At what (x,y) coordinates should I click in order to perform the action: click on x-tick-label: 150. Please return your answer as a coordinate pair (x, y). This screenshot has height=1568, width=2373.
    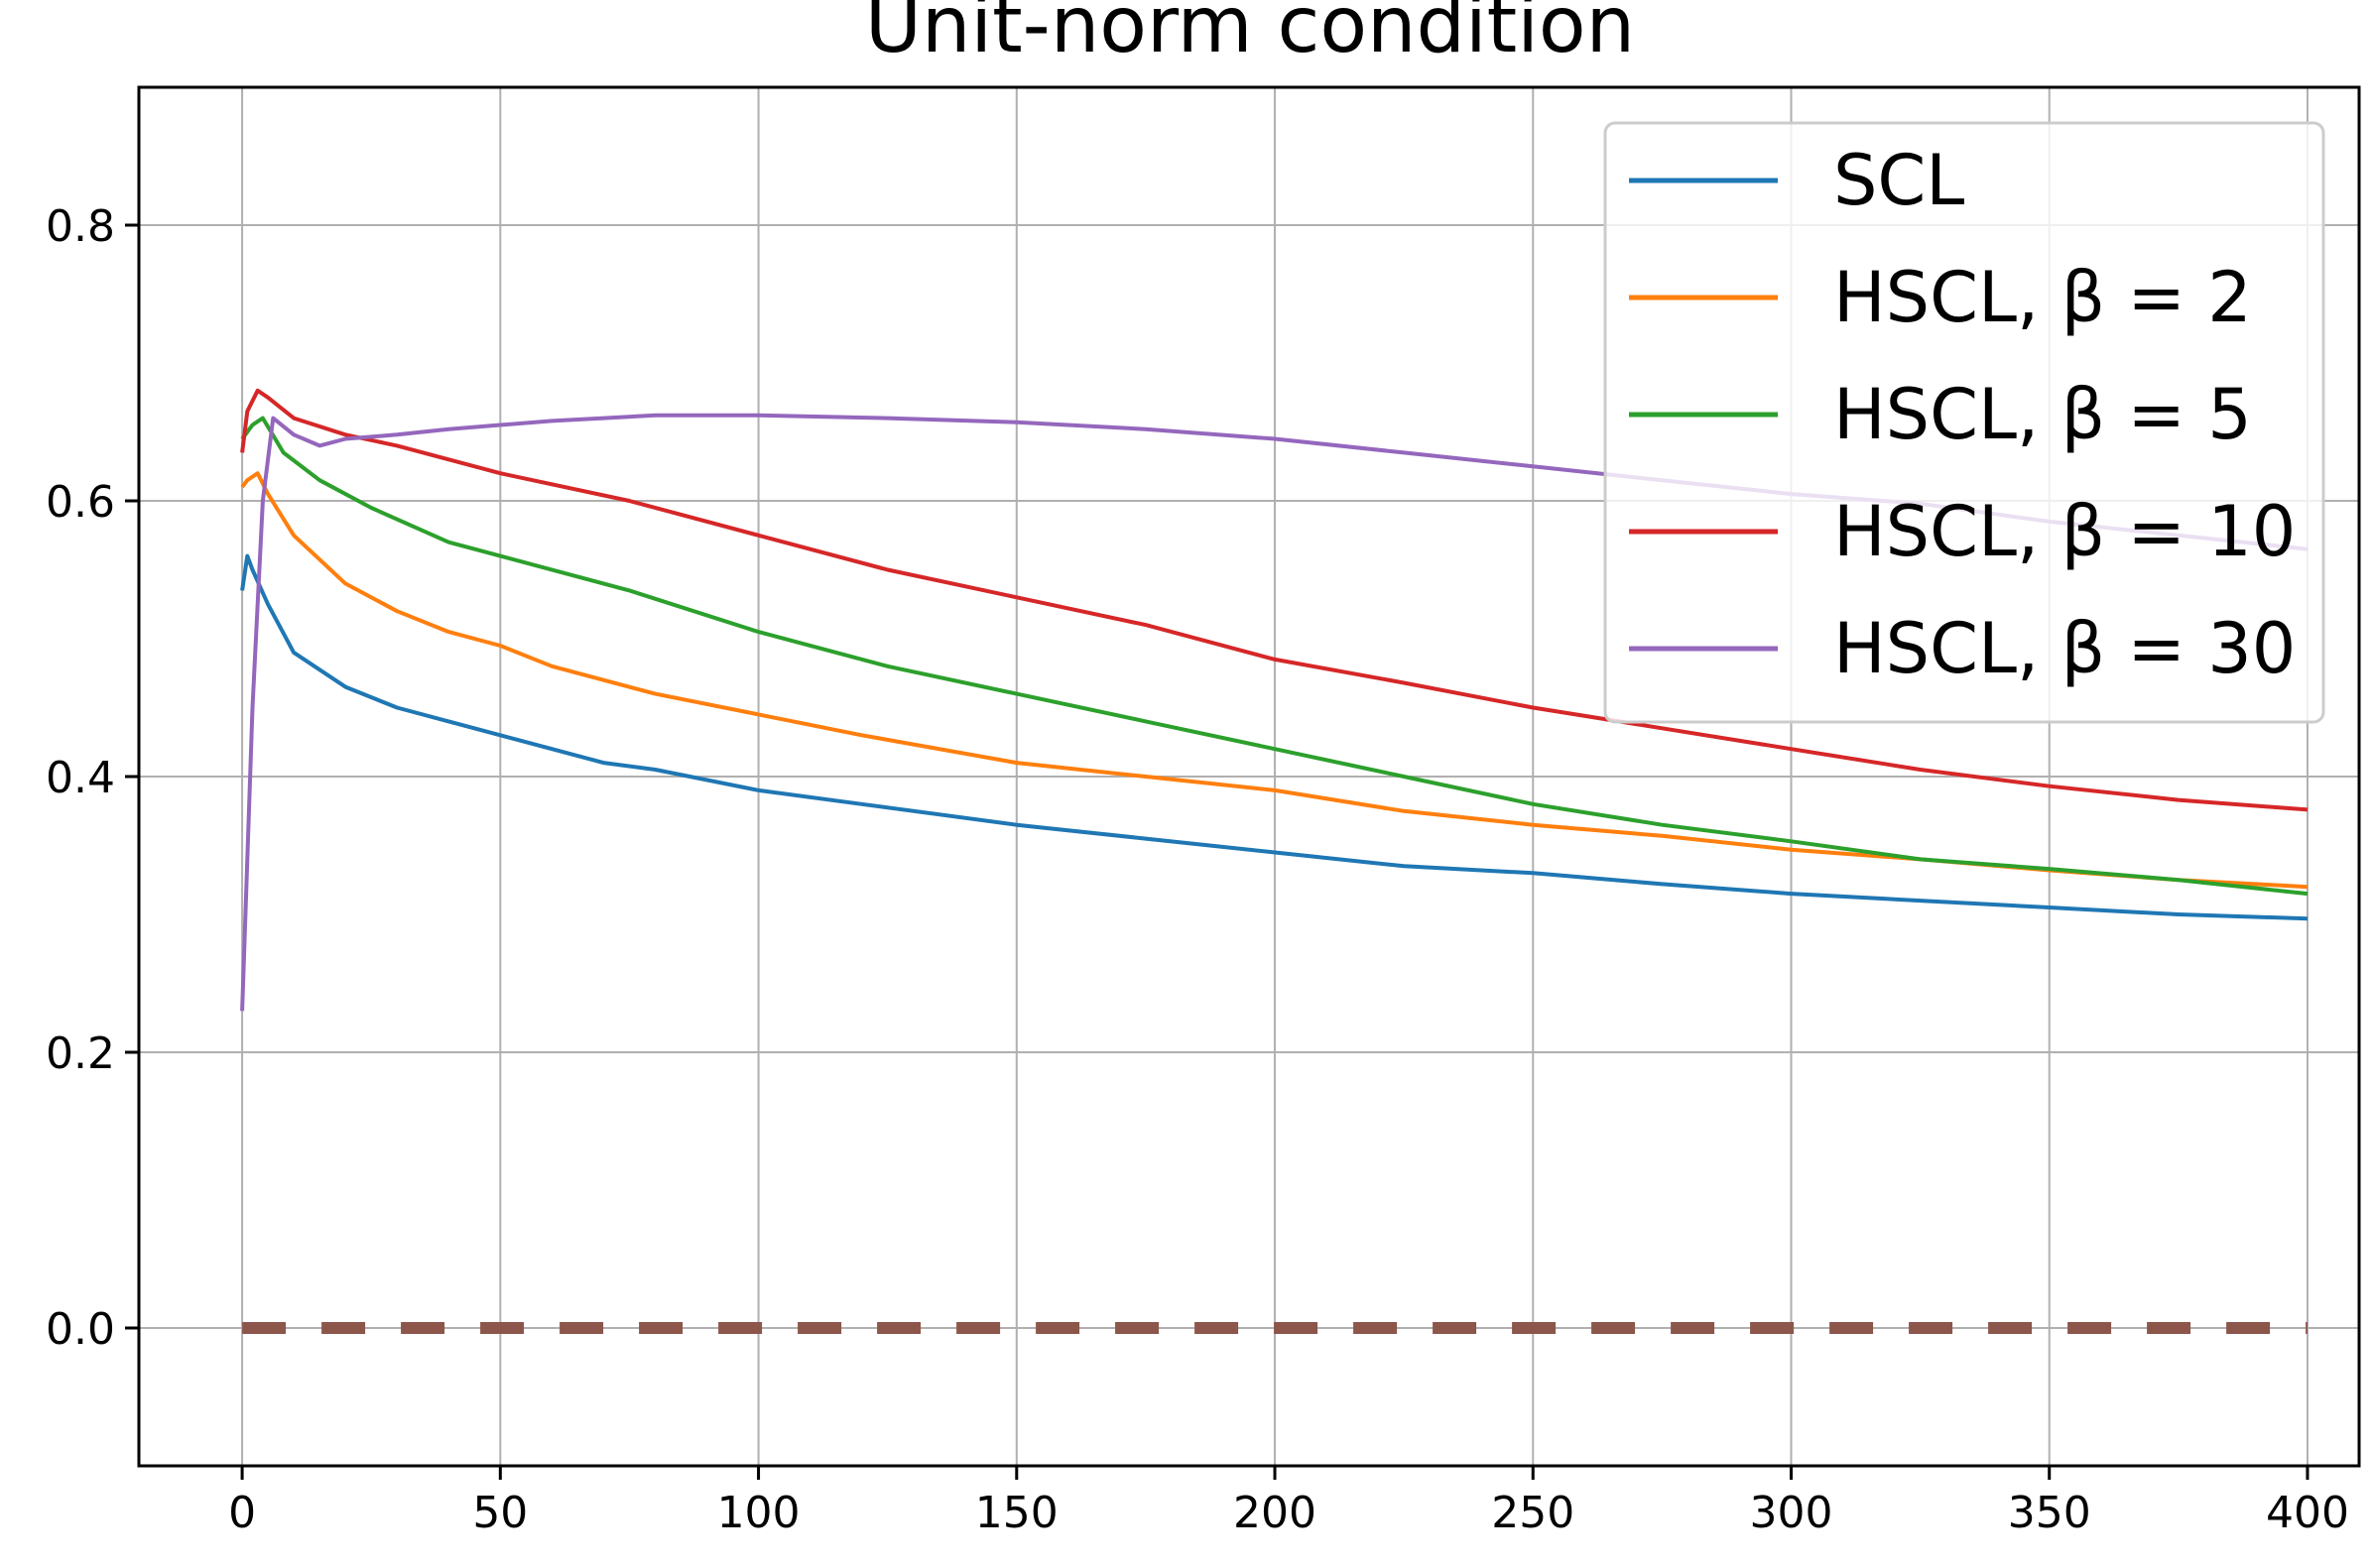
    Looking at the image, I should click on (1017, 1513).